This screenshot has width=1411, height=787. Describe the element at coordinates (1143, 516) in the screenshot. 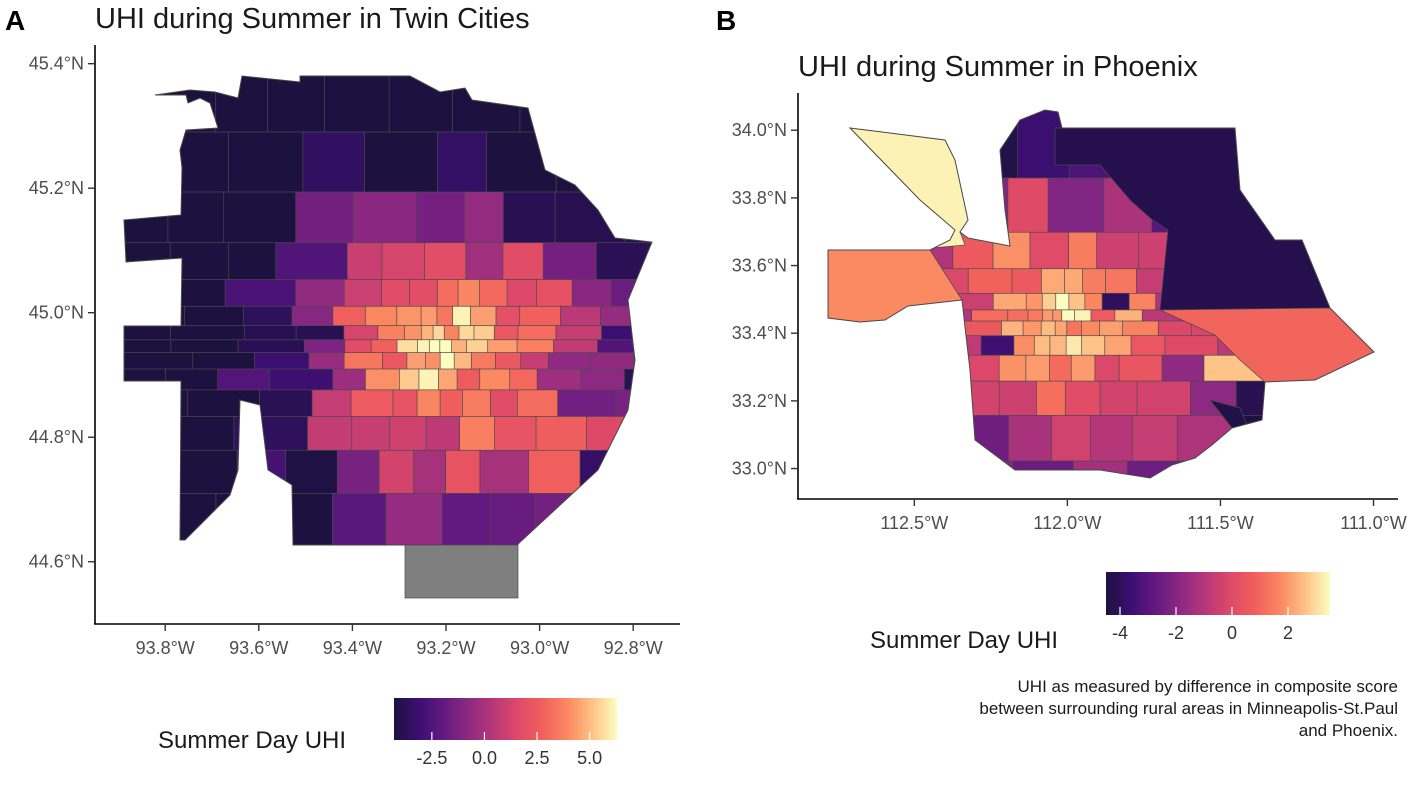

I see `panel-b-x-ticks: 112.5°W 112.0°W 111.5°W 111.0°W` at that location.